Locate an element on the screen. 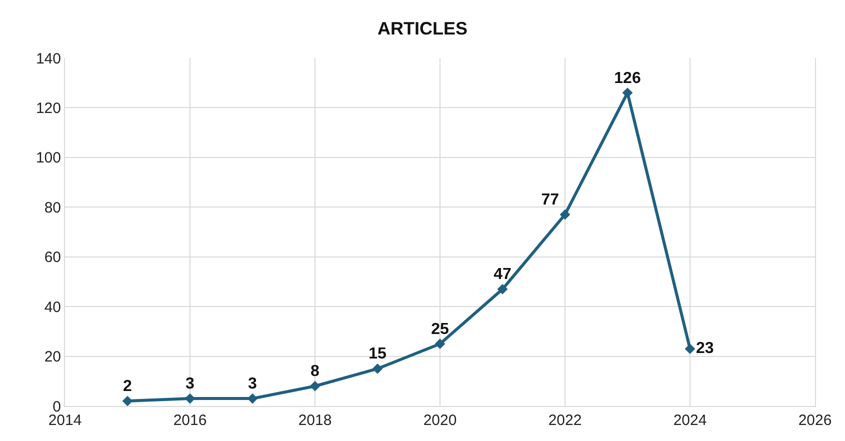 The width and height of the screenshot is (845, 441). x-tick-label: 2026 is located at coordinates (815, 420).